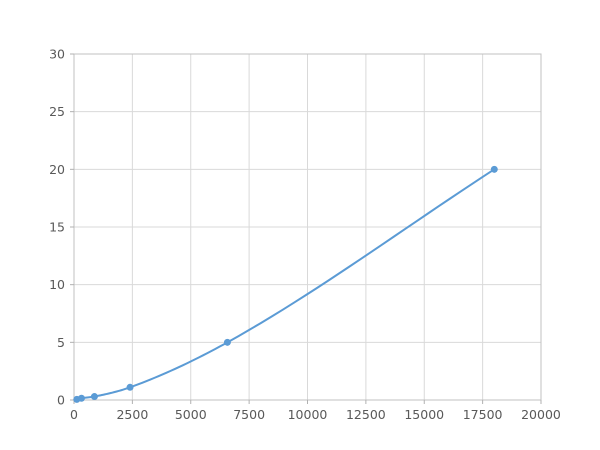  Describe the element at coordinates (74, 414) in the screenshot. I see `x-tick-label: 0` at that location.